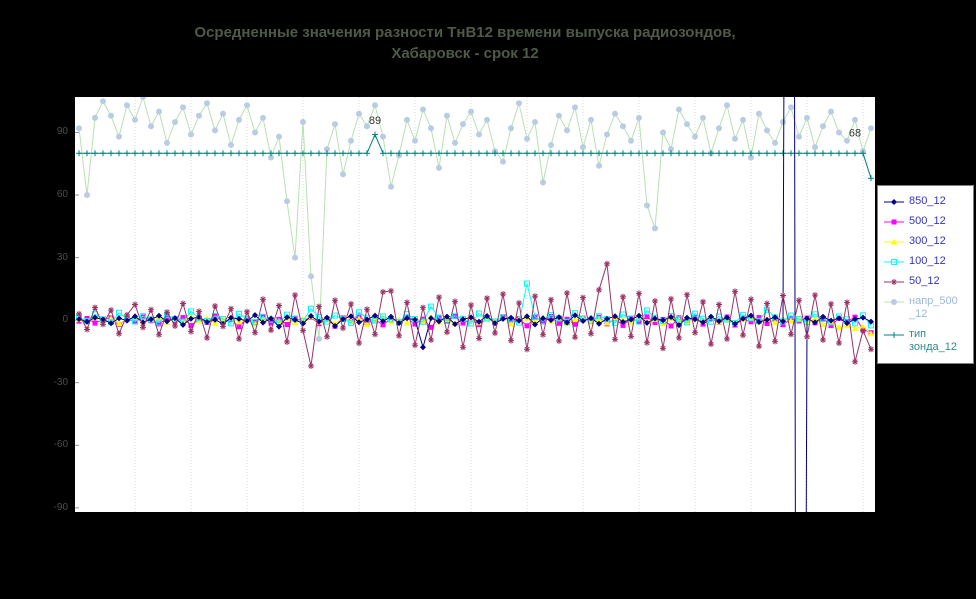 This screenshot has height=599, width=976. Describe the element at coordinates (65, 319) in the screenshot. I see `y-axis-tick-label: 0` at that location.